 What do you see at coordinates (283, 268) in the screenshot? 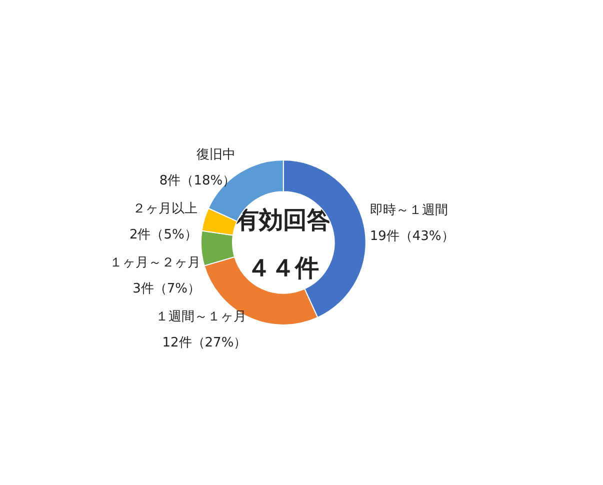
I see `text: ４４件` at bounding box center [283, 268].